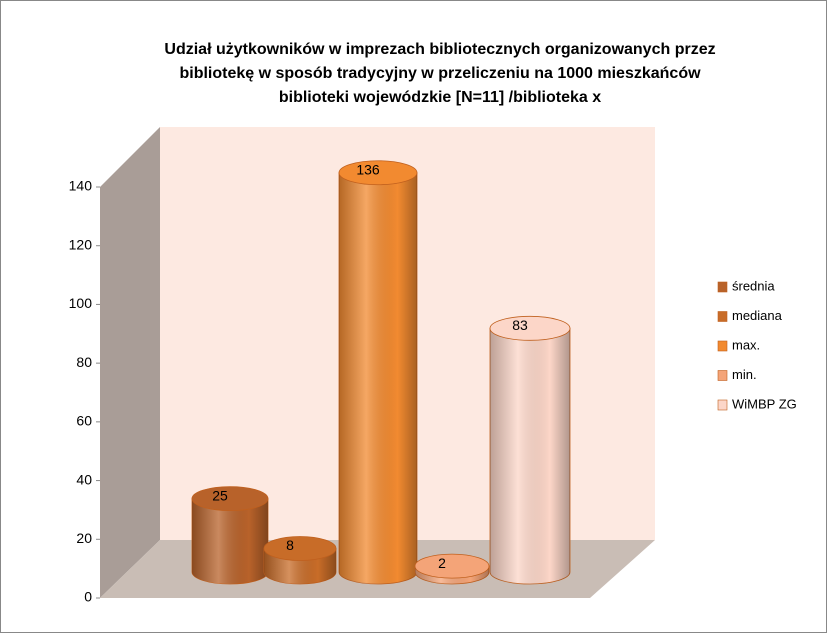 The height and width of the screenshot is (639, 828). What do you see at coordinates (764, 403) in the screenshot?
I see `legend-label: WiMBP ZG` at bounding box center [764, 403].